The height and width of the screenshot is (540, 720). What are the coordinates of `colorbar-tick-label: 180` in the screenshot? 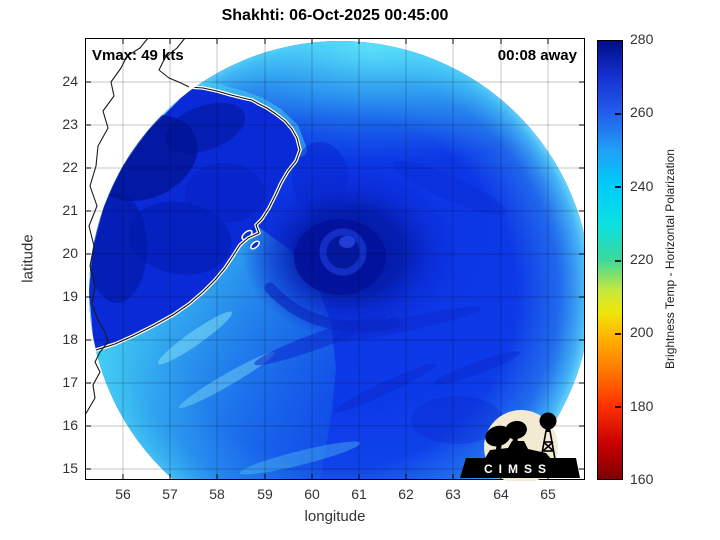 It's located at (642, 406).